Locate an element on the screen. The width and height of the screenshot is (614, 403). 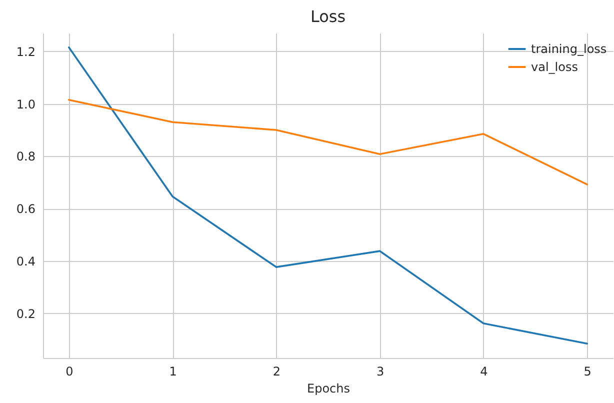
legend-label: training_loss is located at coordinates (569, 49).